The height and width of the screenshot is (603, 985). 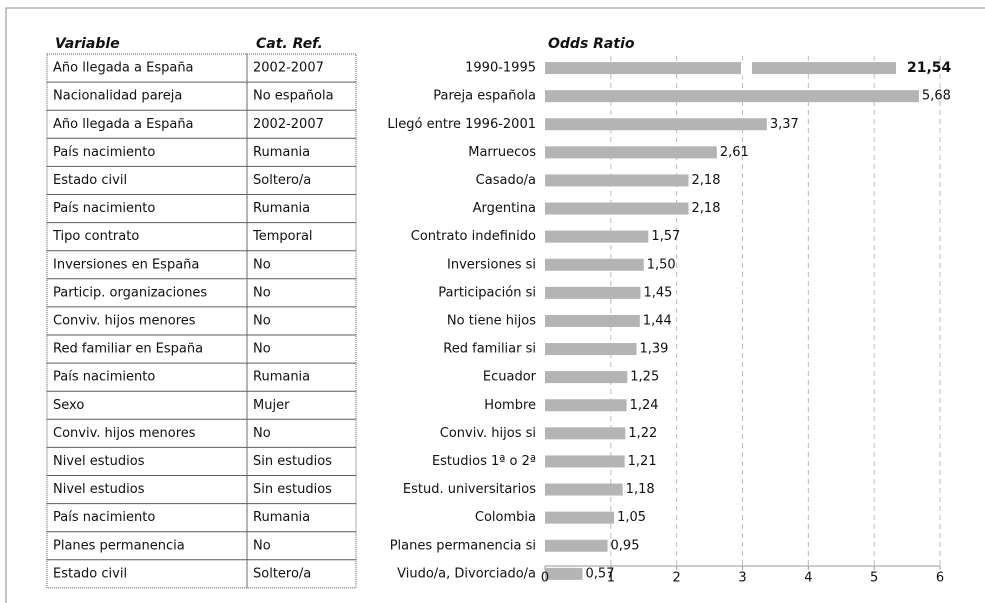 I want to click on category-label: Contrato indefinido, so click(x=473, y=236).